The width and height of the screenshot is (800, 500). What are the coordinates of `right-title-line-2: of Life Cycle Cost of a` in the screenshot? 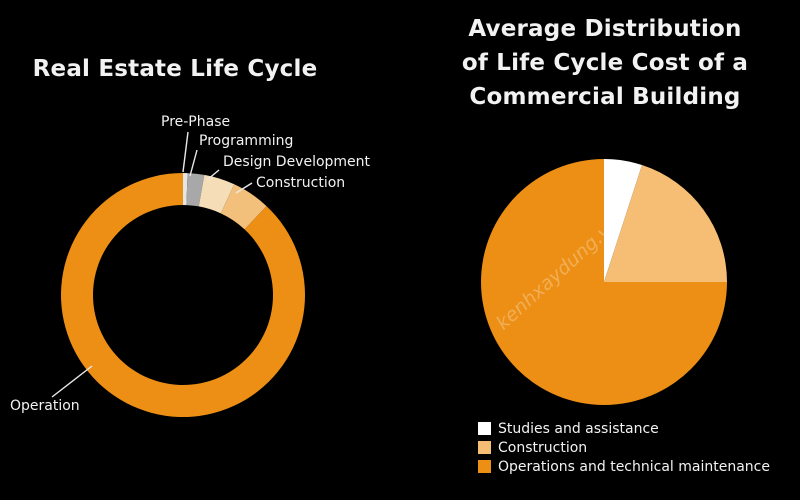 It's located at (605, 63).